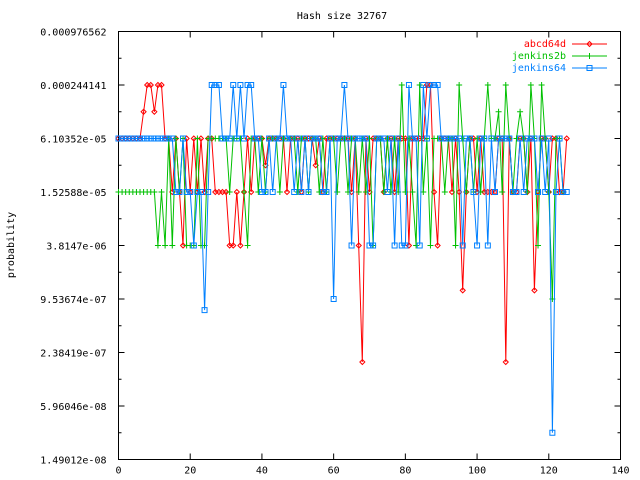  Describe the element at coordinates (262, 471) in the screenshot. I see `x-tick-label: 40` at that location.